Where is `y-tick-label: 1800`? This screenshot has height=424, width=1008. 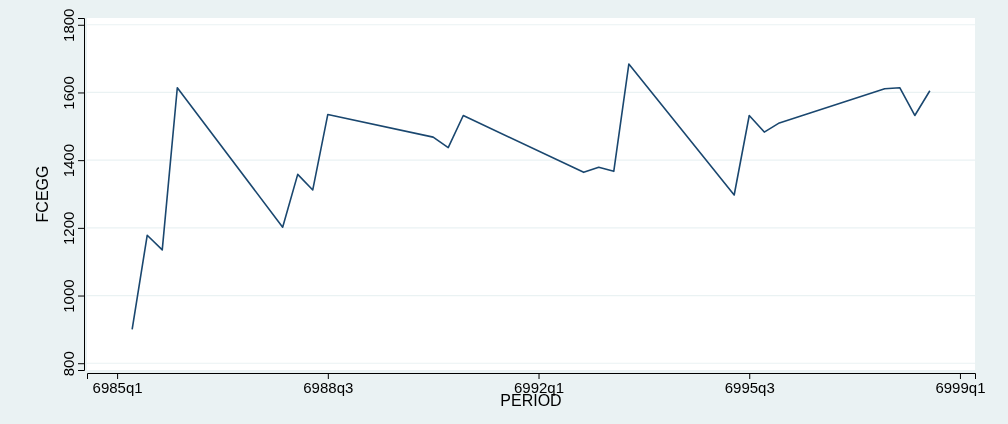
y-tick-label: 1800 is located at coordinates (68, 25).